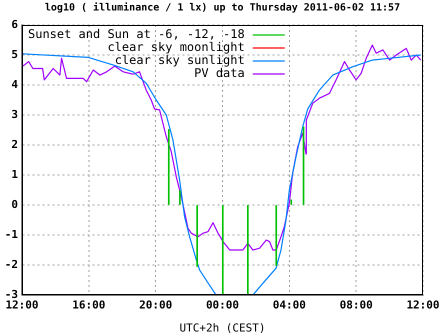 The image size is (447, 335). What do you see at coordinates (155, 305) in the screenshot?
I see `x-tick-label: 20:00` at bounding box center [155, 305].